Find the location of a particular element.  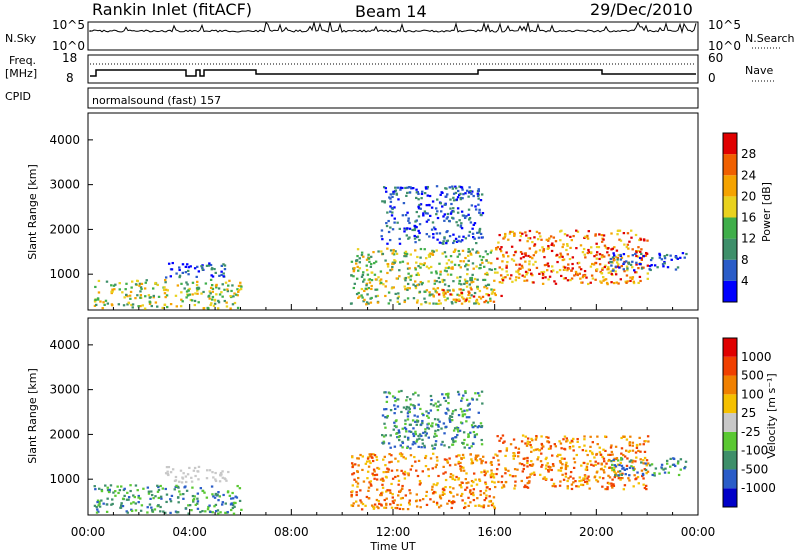

colorbar-segment is located at coordinates (730, 497).